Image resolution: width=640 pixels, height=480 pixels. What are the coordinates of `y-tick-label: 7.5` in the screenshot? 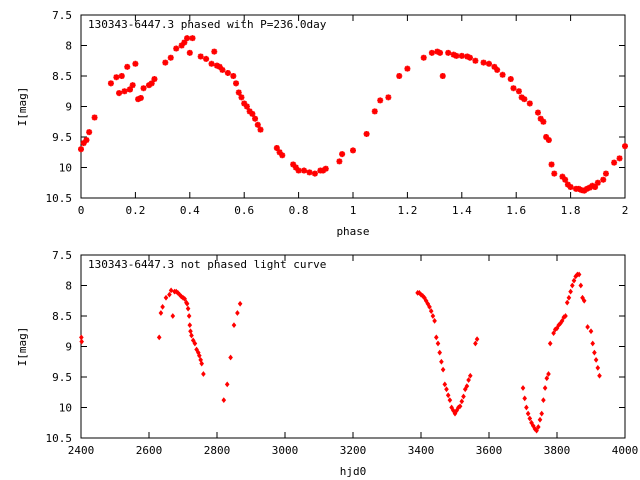 It's located at (62, 15).